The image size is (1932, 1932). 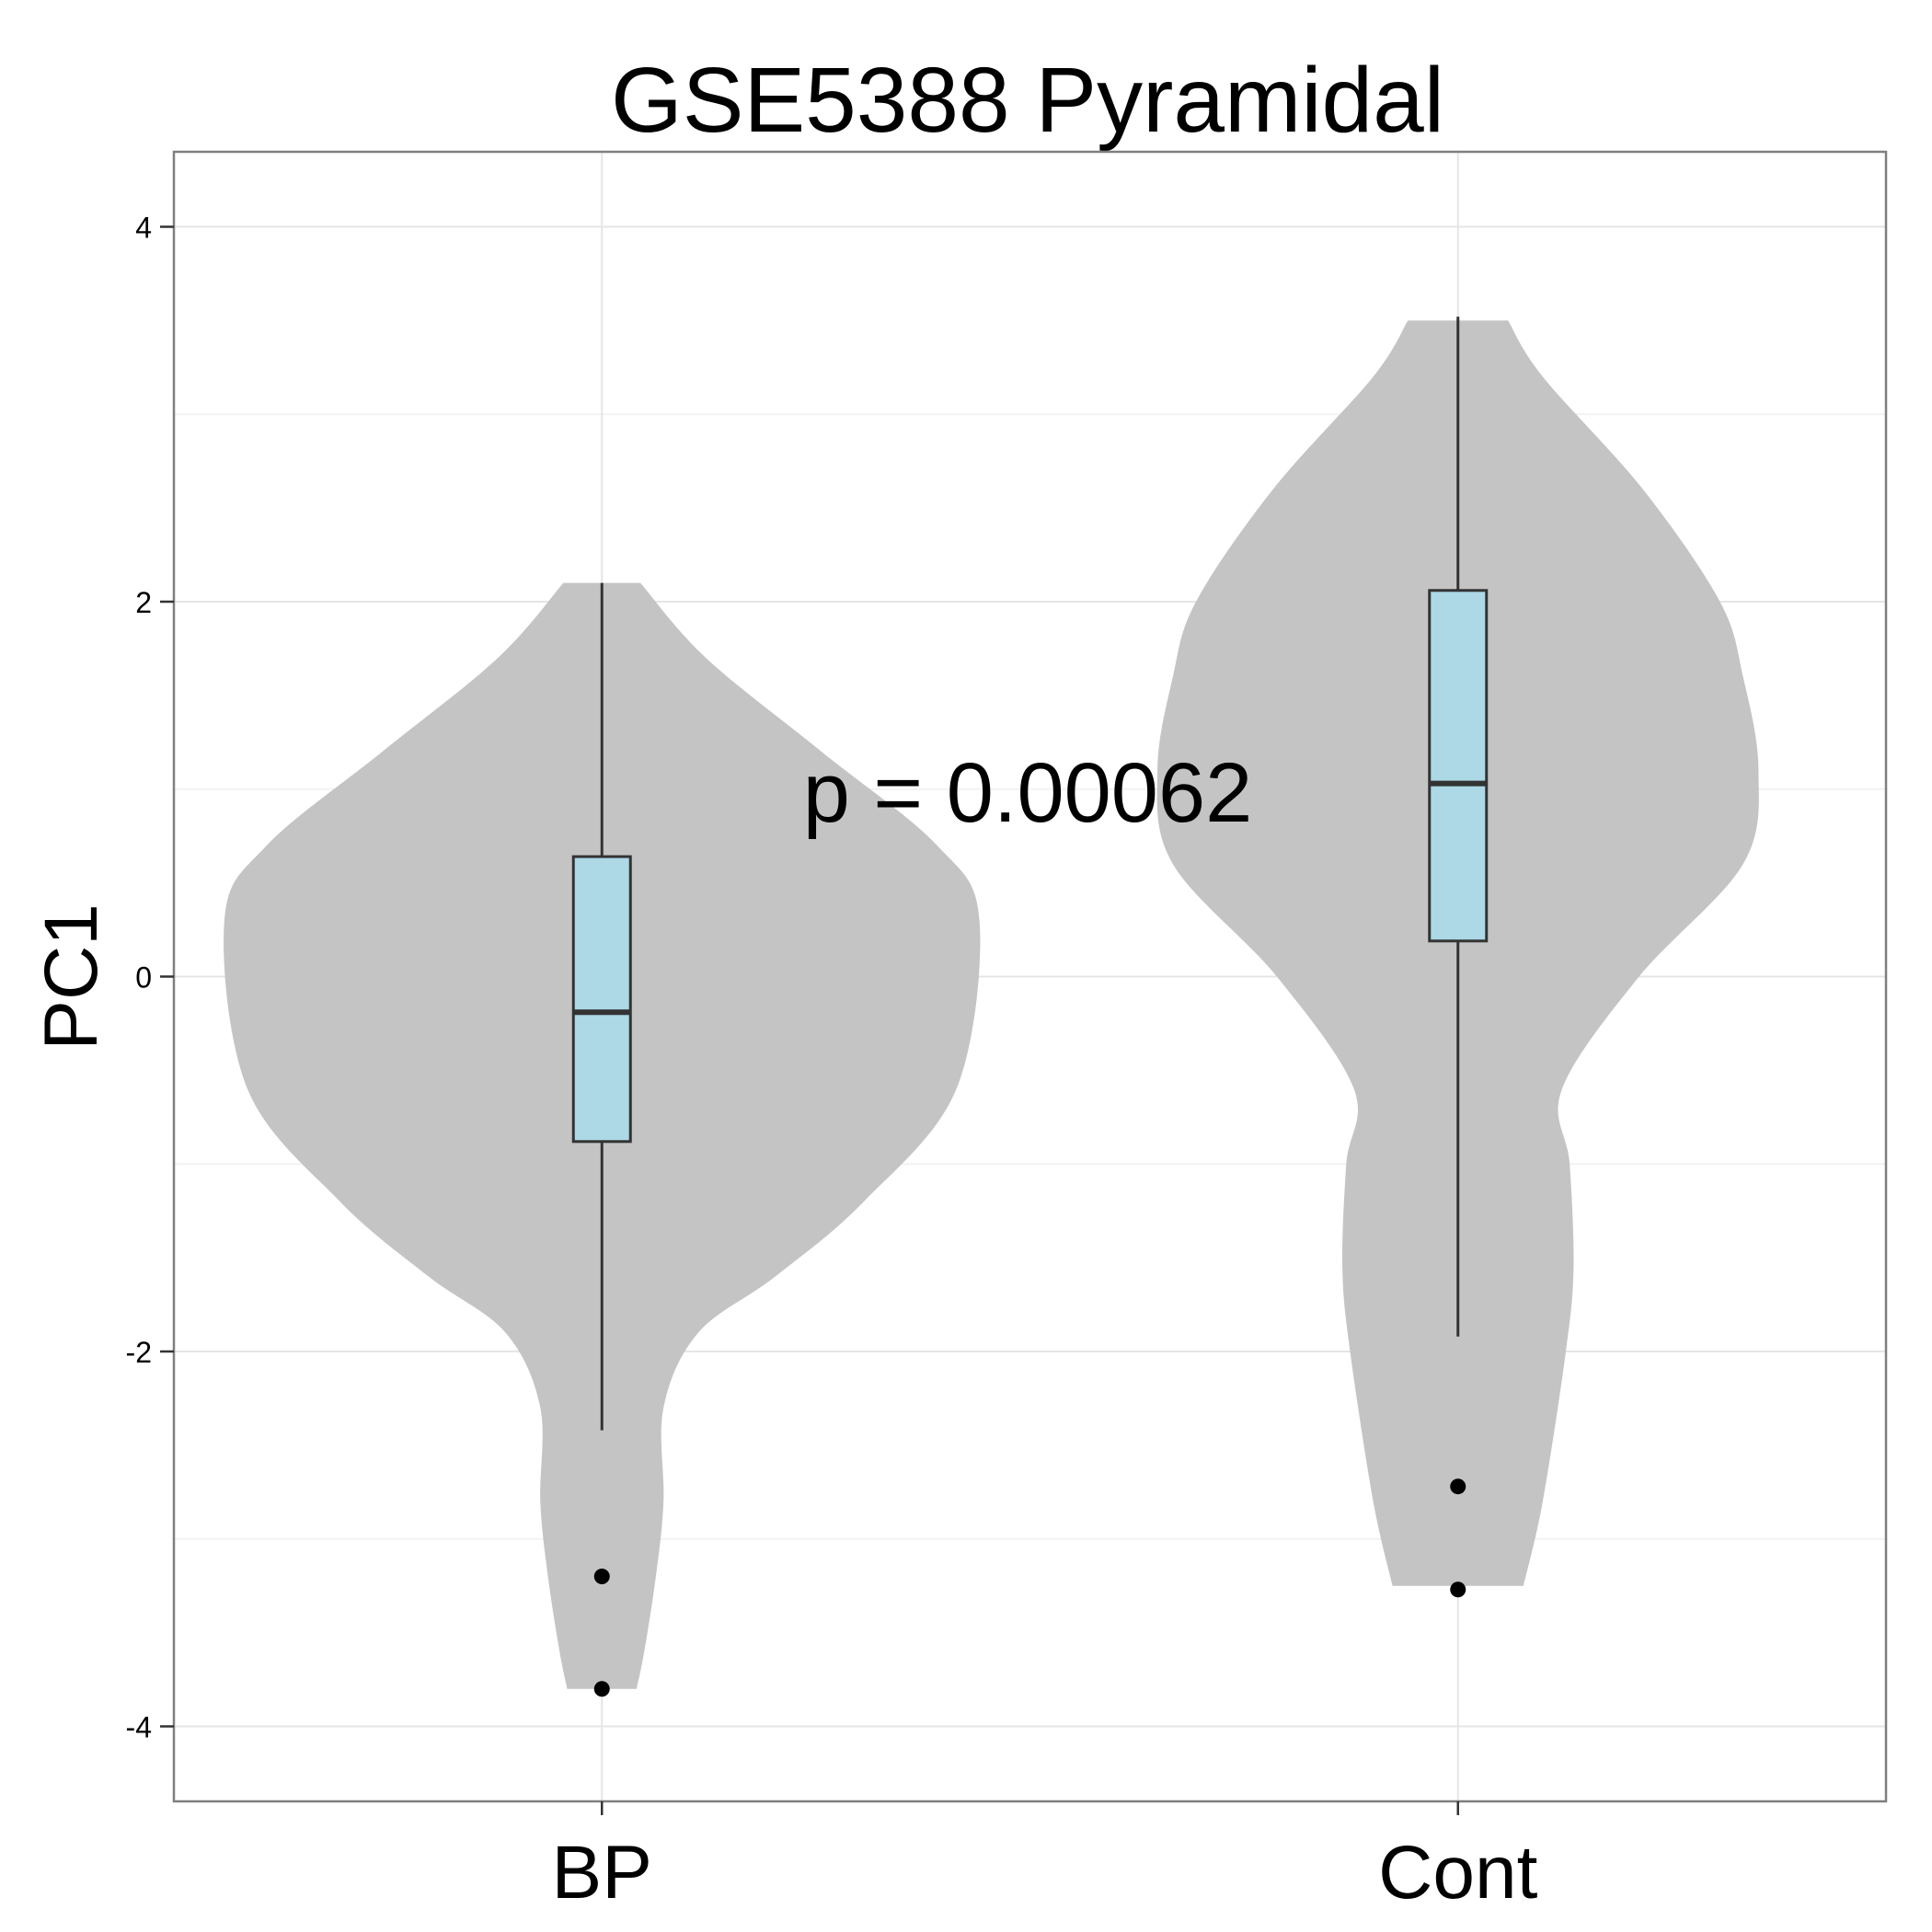 I want to click on x-tick-label: BP, so click(x=602, y=1873).